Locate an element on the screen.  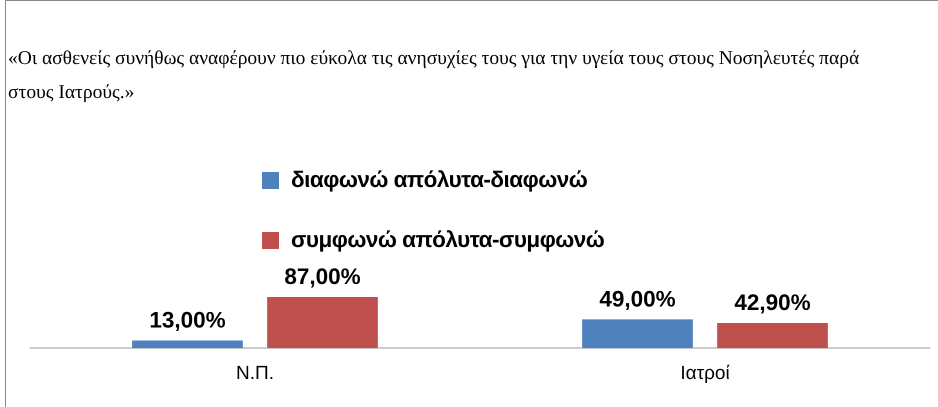
x-tick-label: Ν.Π. is located at coordinates (255, 373).